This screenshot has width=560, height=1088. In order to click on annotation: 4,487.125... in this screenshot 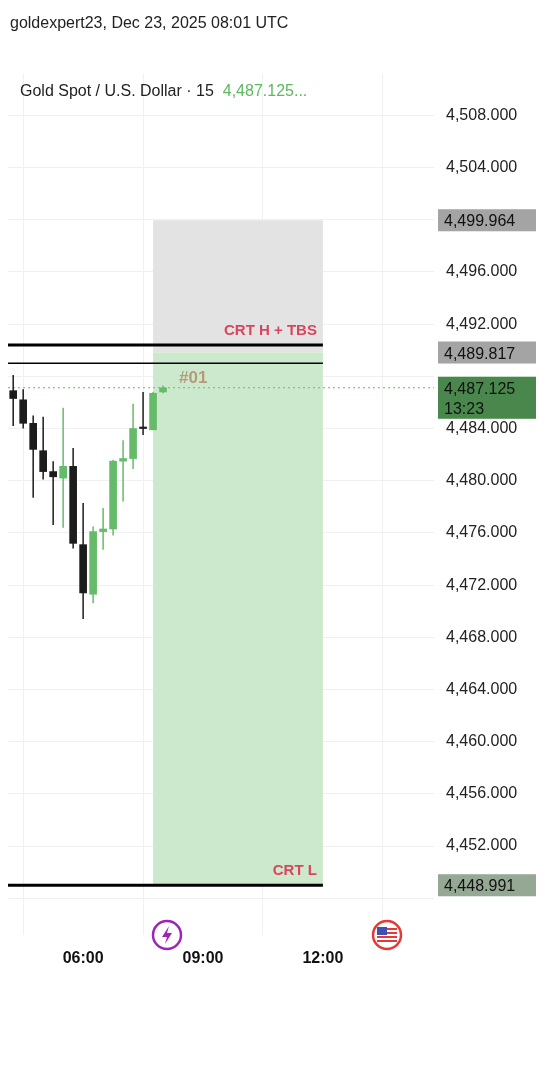, I will do `click(265, 90)`.